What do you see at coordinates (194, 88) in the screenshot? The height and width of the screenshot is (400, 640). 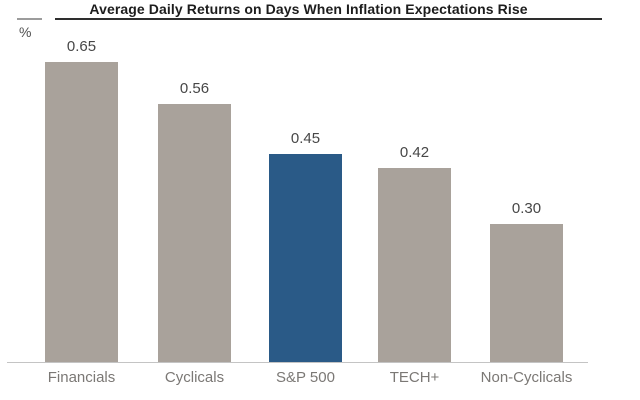 I see `value-label-cyclicals: 0.56` at bounding box center [194, 88].